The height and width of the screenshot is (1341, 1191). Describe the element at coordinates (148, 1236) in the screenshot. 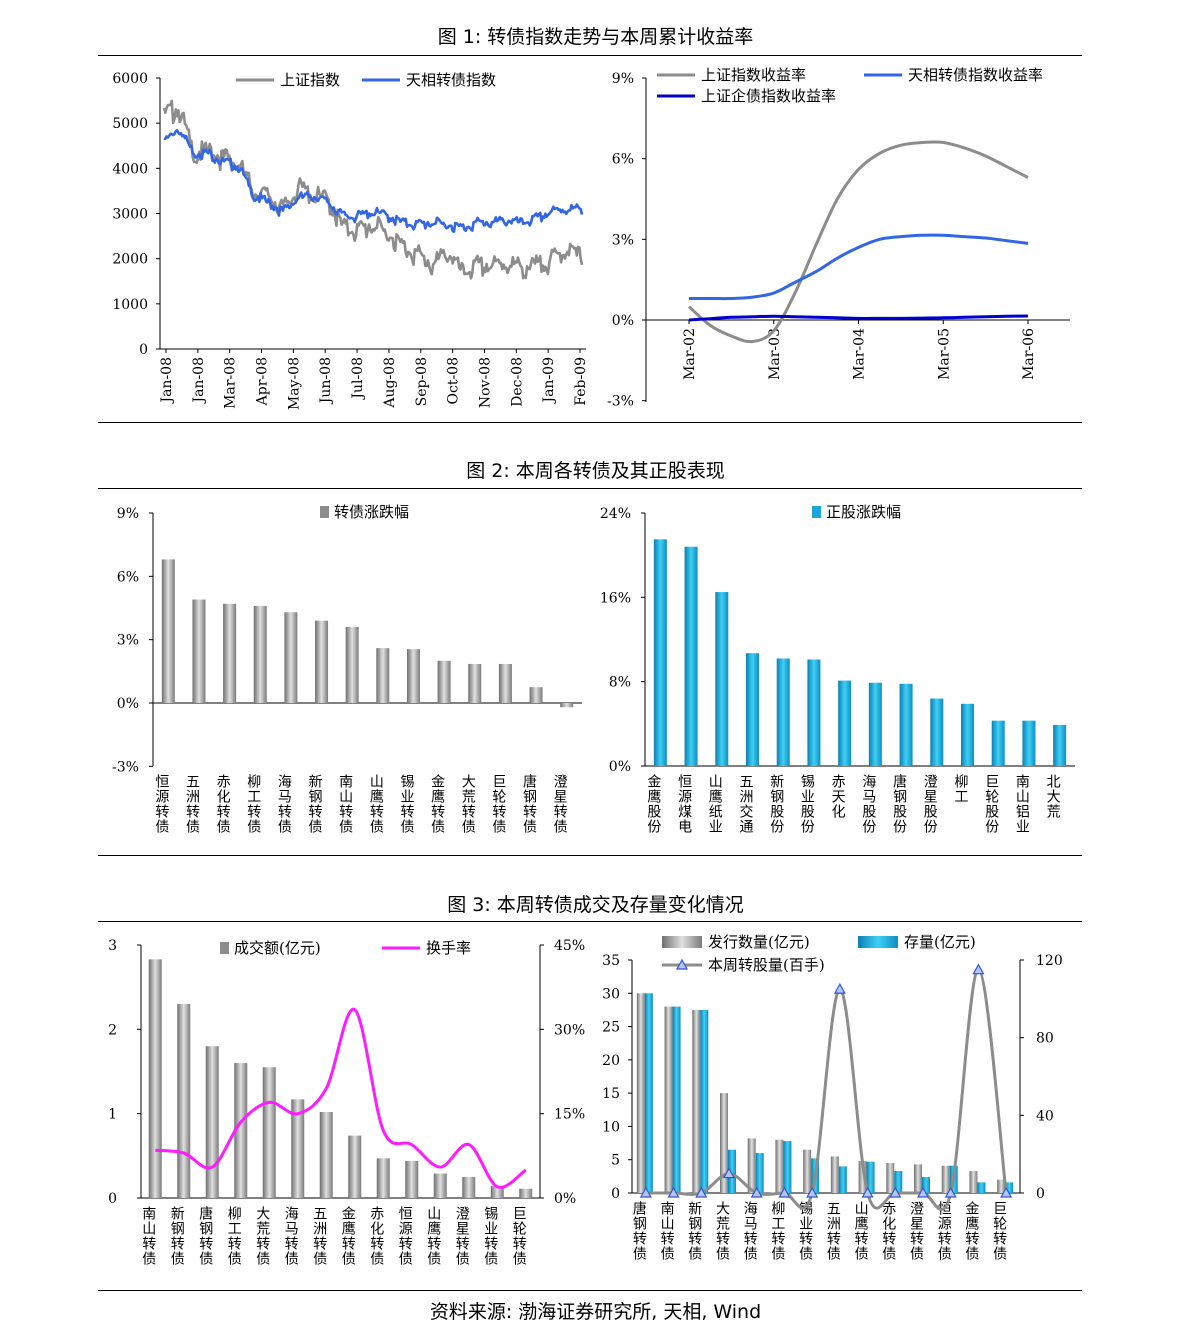

I see `c5-x-tick-label: 南山转债` at that location.